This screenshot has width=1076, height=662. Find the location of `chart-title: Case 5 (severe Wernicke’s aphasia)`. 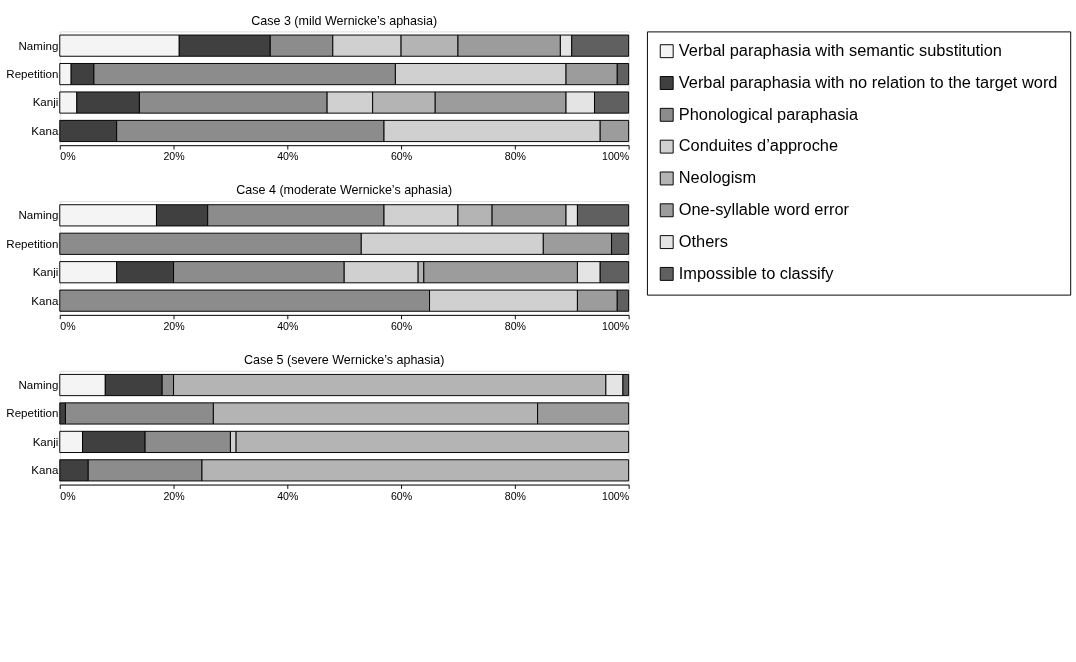

chart-title: Case 5 (severe Wernicke’s aphasia) is located at coordinates (344, 360).